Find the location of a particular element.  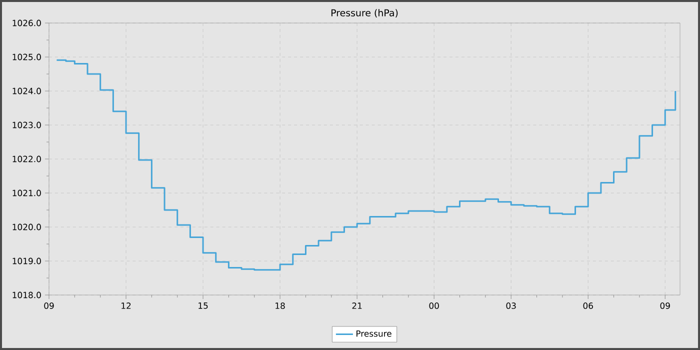

x-tick-label: 12 is located at coordinates (126, 305).